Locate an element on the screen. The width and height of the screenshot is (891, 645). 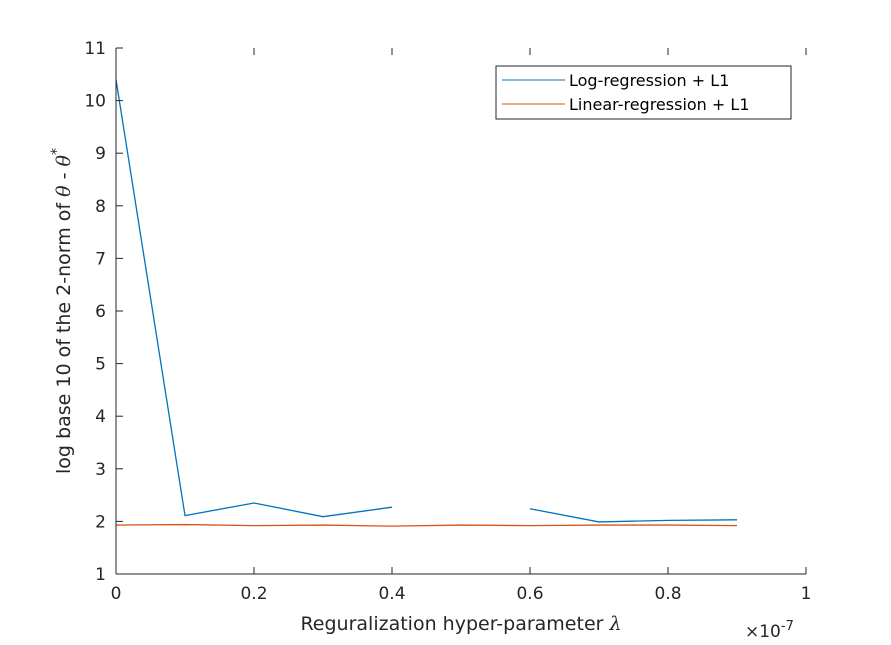
x-axis-label-symbol: λ is located at coordinates (615, 624).